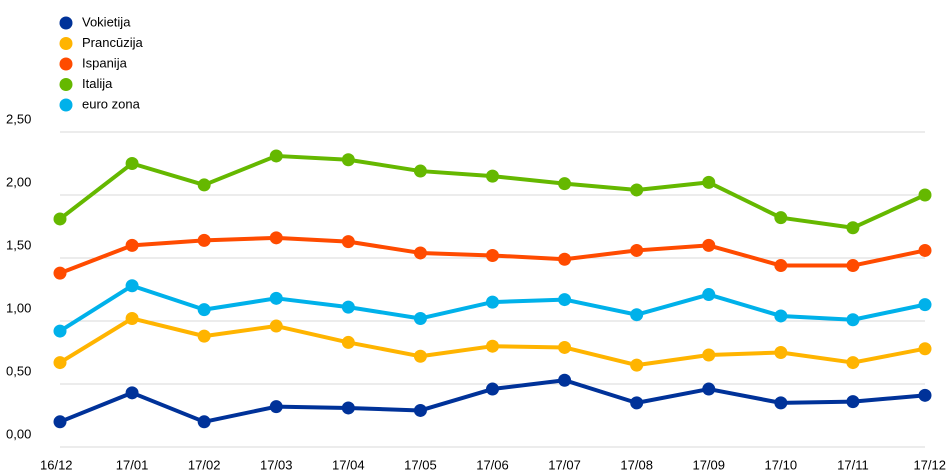 The width and height of the screenshot is (947, 476). What do you see at coordinates (18, 433) in the screenshot?
I see `y-tick-label: 0,00` at bounding box center [18, 433].